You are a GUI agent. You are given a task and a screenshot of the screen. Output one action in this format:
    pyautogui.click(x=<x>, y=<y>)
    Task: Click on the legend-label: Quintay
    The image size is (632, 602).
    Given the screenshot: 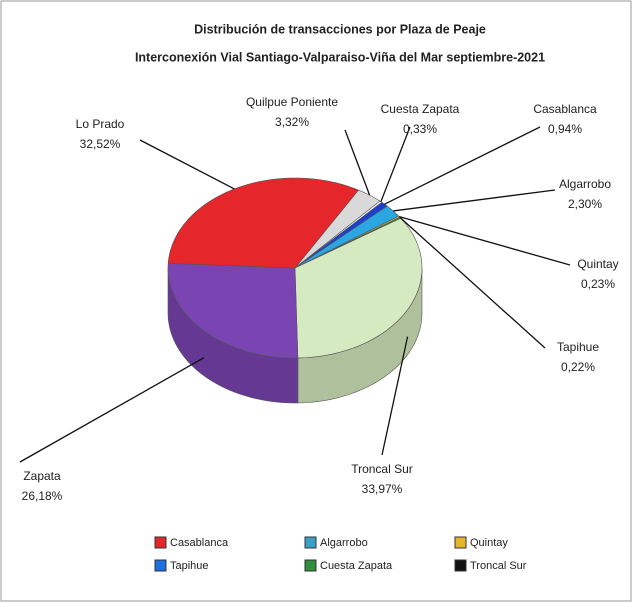 What is the action you would take?
    pyautogui.click(x=489, y=543)
    